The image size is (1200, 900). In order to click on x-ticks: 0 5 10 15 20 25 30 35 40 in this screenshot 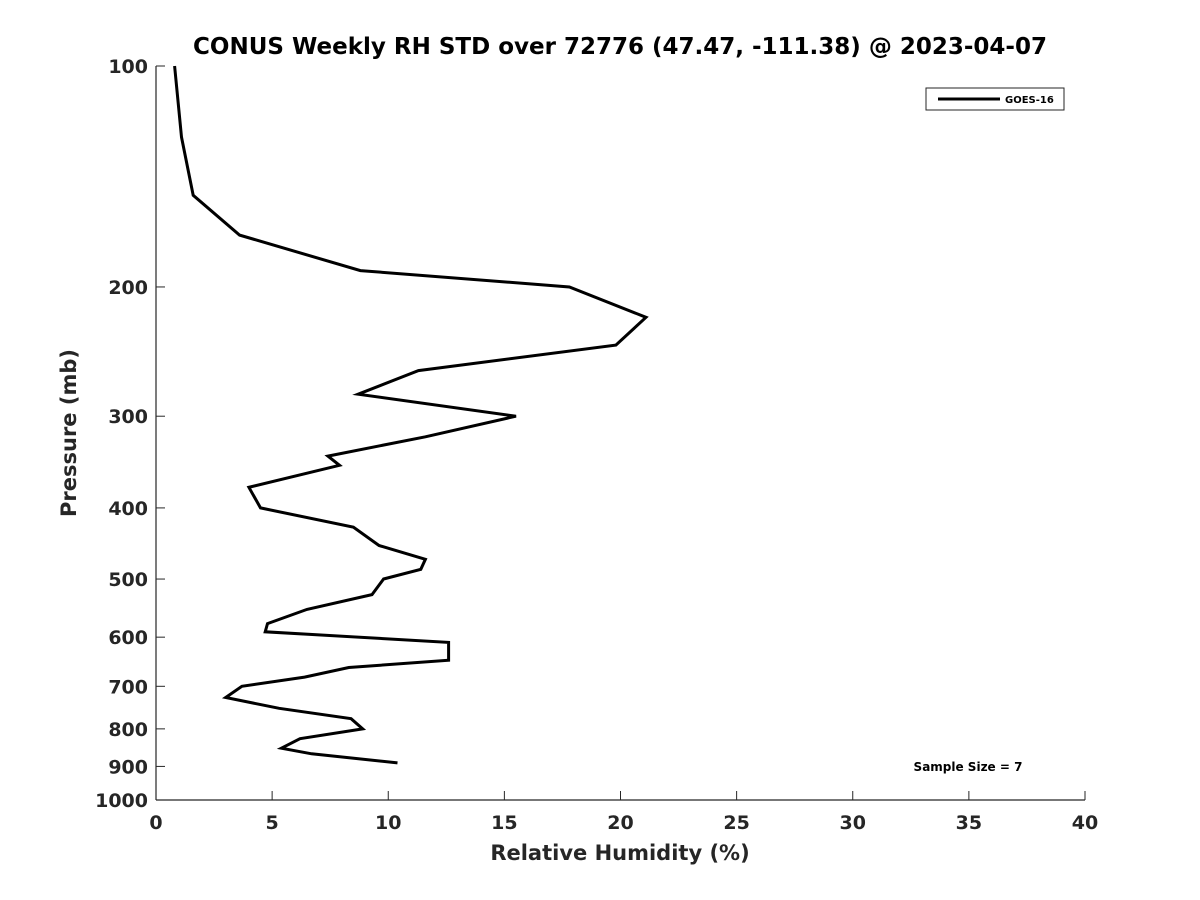, I will do `click(623, 812)`.